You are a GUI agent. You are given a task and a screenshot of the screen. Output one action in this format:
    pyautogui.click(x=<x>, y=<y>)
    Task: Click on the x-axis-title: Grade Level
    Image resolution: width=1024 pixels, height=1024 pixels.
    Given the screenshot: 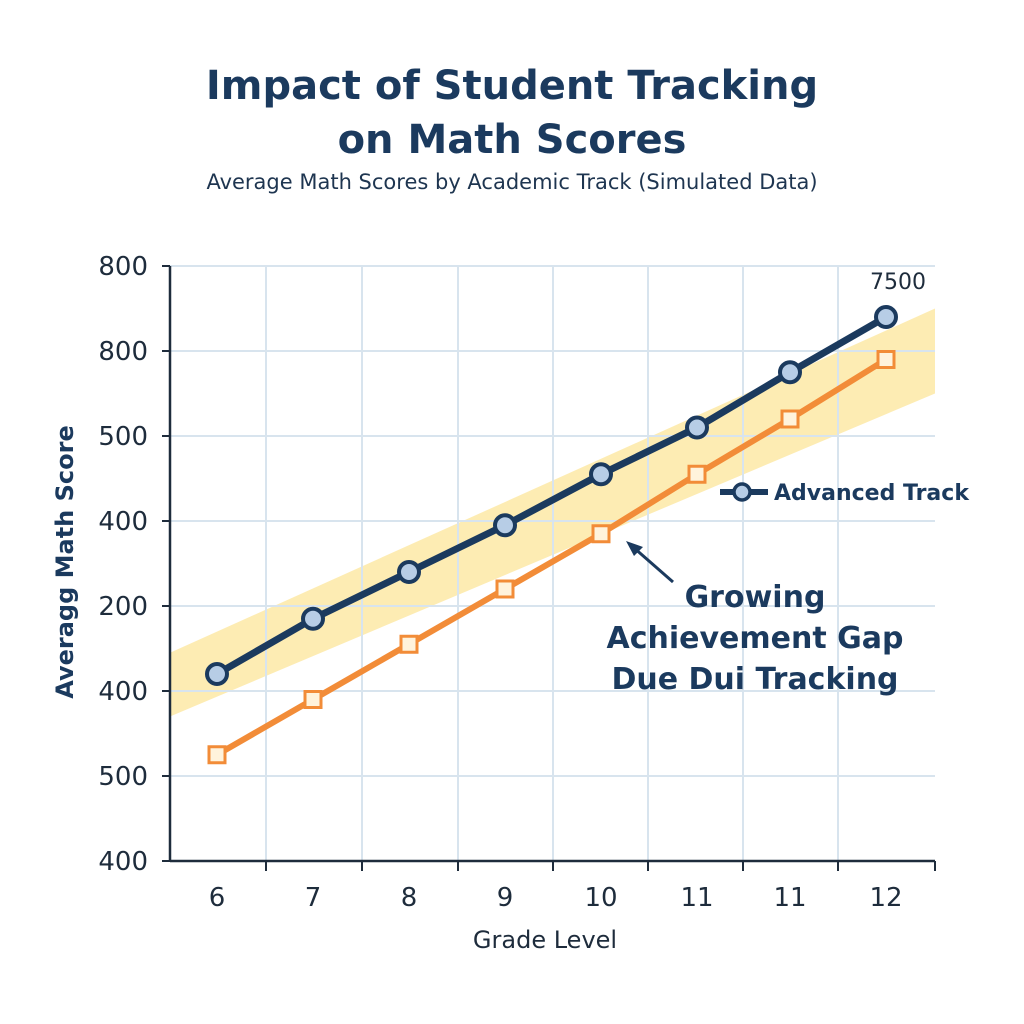 What is the action you would take?
    pyautogui.click(x=545, y=940)
    